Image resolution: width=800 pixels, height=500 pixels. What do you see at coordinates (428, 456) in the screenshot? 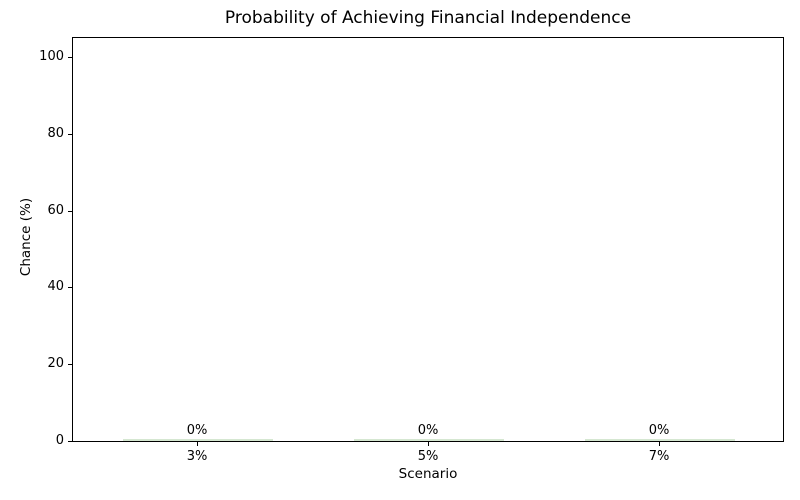
I see `x-tick-label: 5%` at bounding box center [428, 456].